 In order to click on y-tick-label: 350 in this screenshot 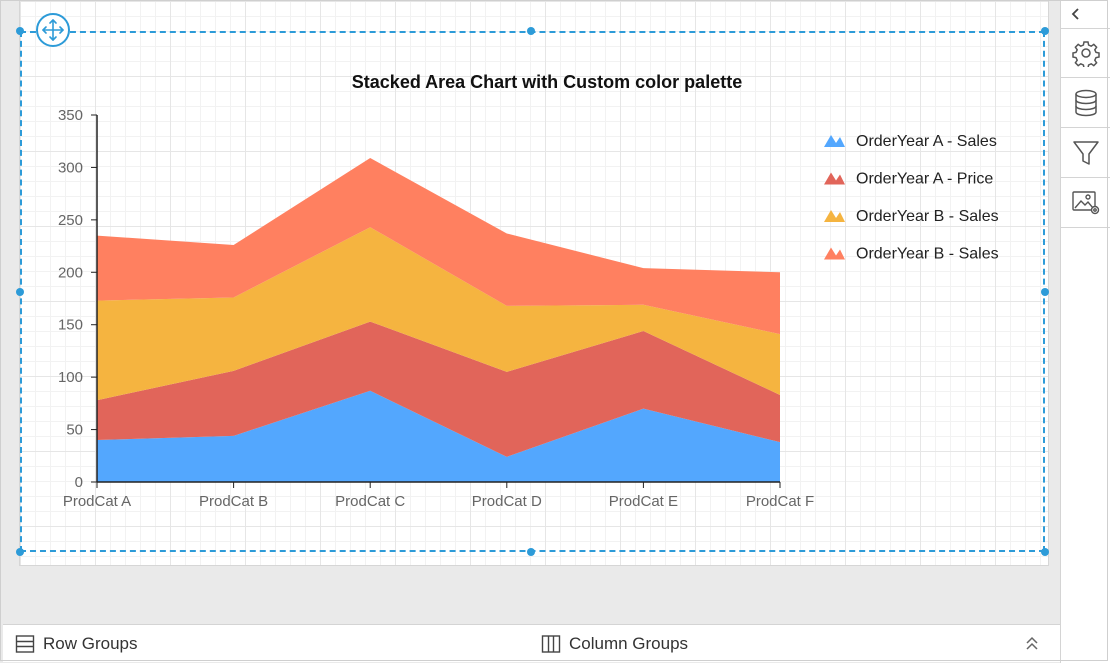, I will do `click(70, 115)`.